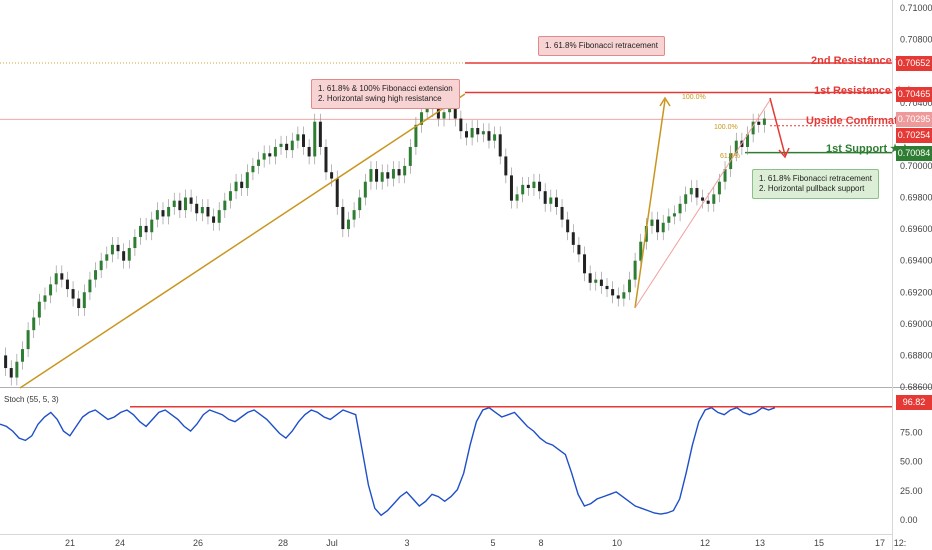  What do you see at coordinates (916, 166) in the screenshot?
I see `y-tick-label: 0.70000` at bounding box center [916, 166].